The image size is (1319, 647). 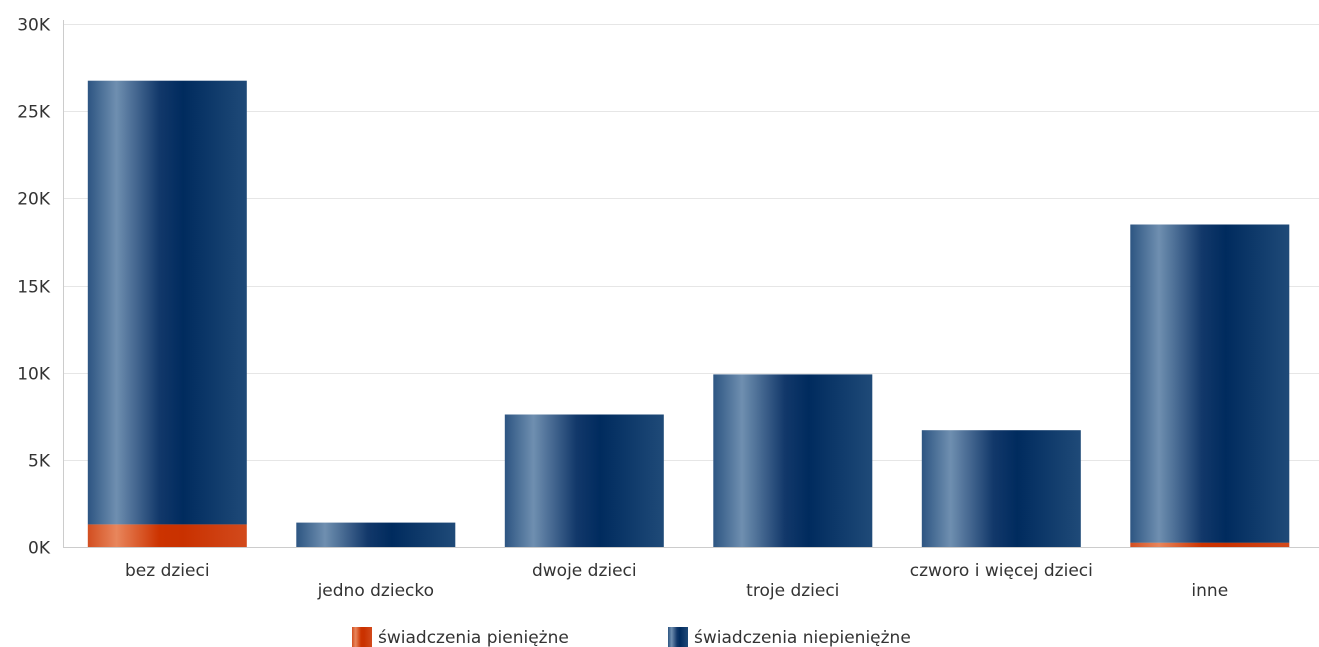 I want to click on y-tick-label: 25K, so click(x=34, y=113).